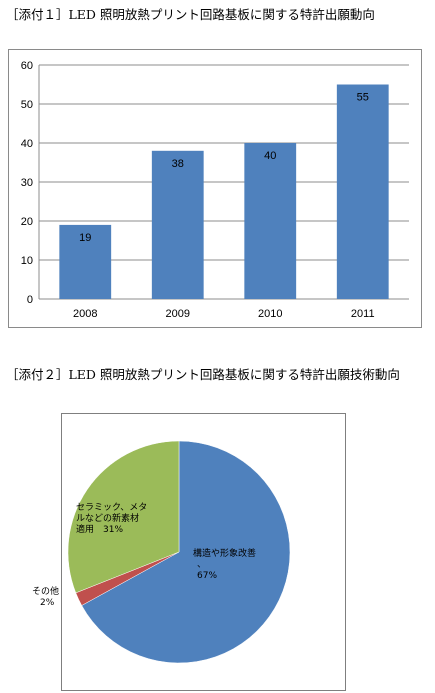 This screenshot has height=693, width=435. I want to click on x-tick-label: 2011, so click(363, 314).